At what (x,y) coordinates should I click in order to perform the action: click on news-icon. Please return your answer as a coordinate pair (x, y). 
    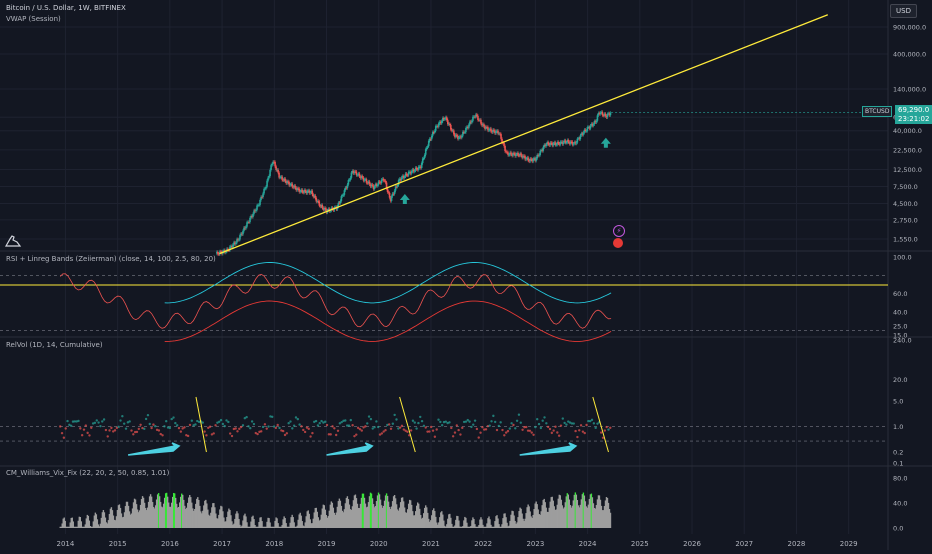
    Looking at the image, I should click on (618, 243).